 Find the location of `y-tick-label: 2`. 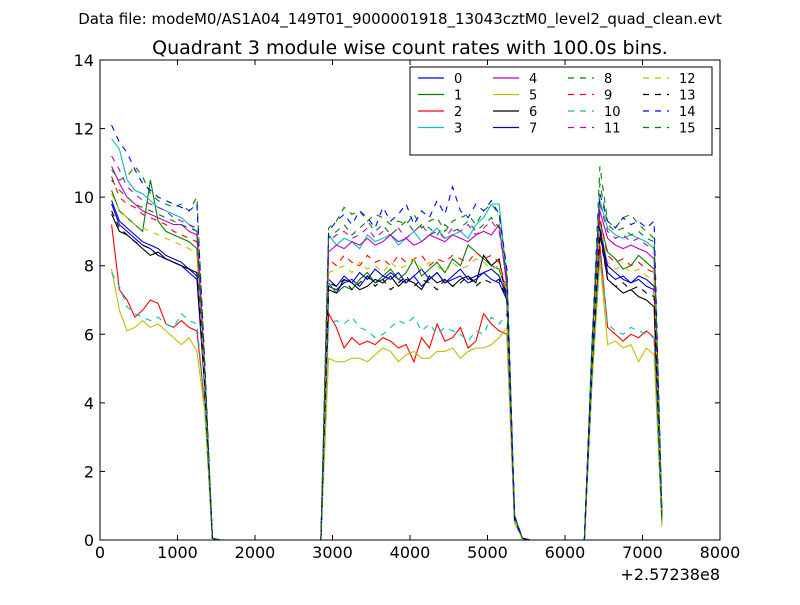

y-tick-label: 2 is located at coordinates (89, 471).